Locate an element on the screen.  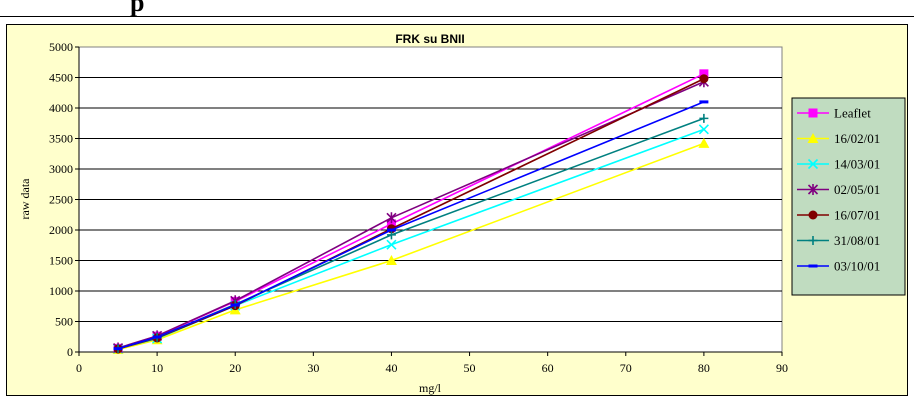
y-tick-label: 2500 is located at coordinates (61, 200).